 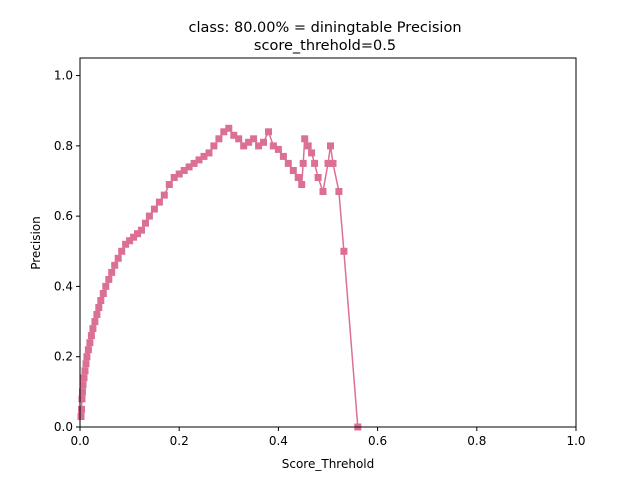 What do you see at coordinates (63, 76) in the screenshot?
I see `y-tick-label: 1.0` at bounding box center [63, 76].